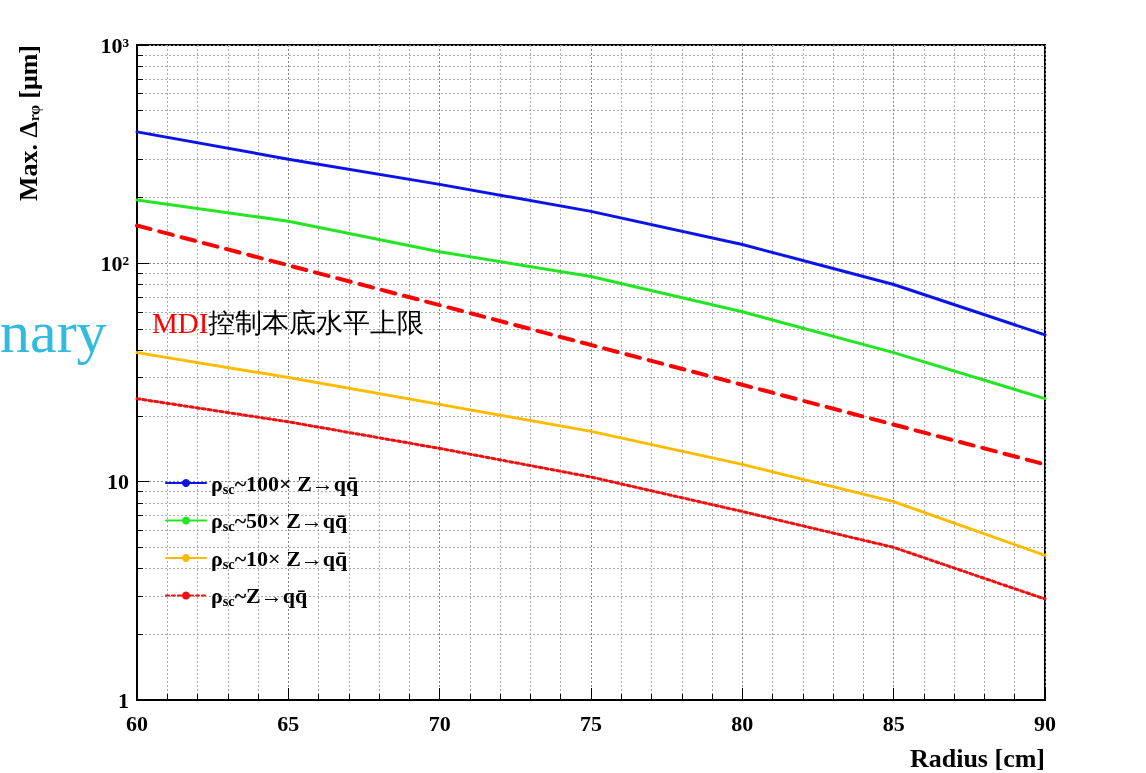 The height and width of the screenshot is (773, 1146). I want to click on text: nary, so click(53, 332).